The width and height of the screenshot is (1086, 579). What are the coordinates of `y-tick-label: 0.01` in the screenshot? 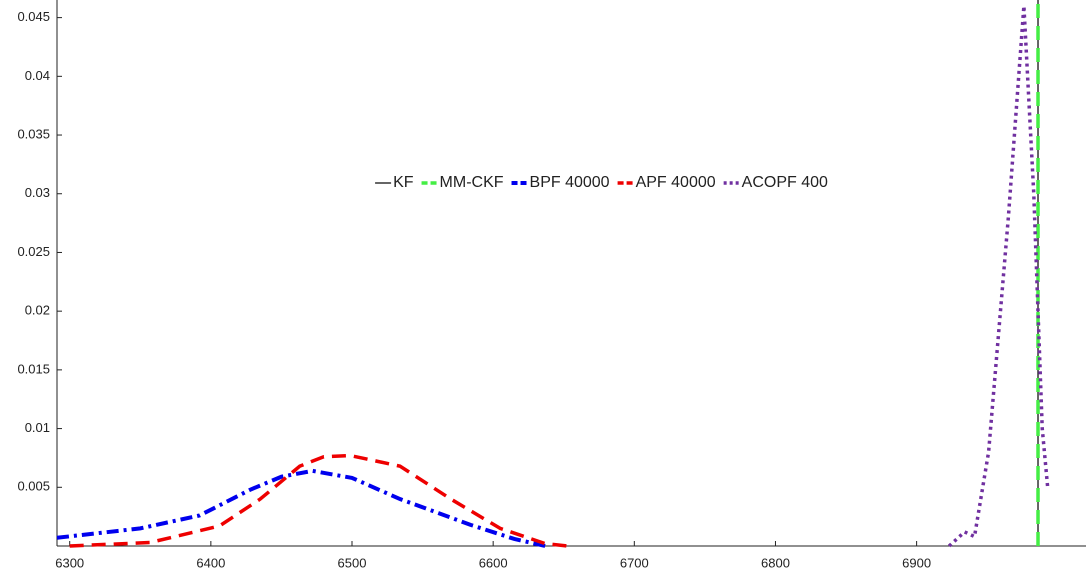 It's located at (37, 427).